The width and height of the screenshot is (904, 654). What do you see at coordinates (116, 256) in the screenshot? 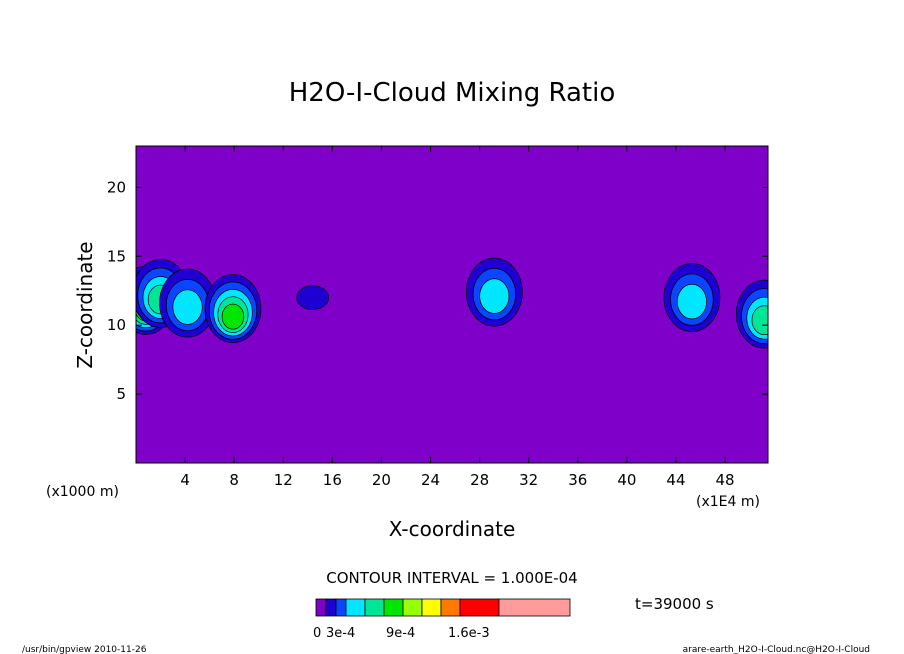
I see `y-tick-label: 15` at bounding box center [116, 256].